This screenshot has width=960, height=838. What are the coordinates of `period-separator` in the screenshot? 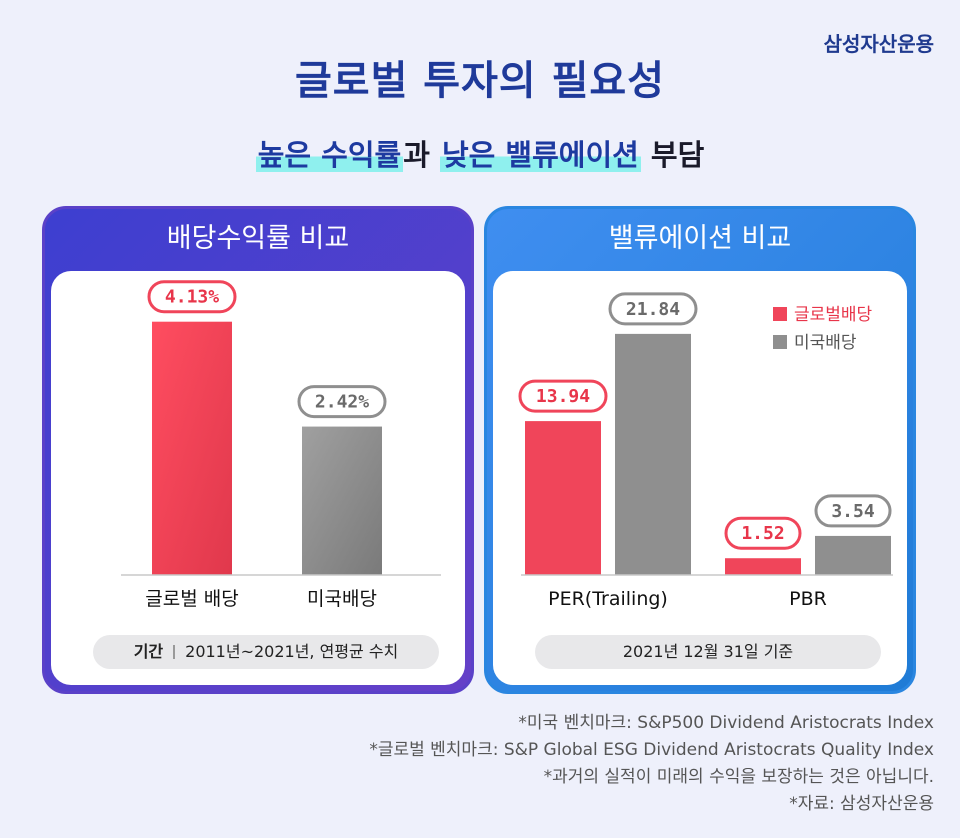 It's located at (174, 652).